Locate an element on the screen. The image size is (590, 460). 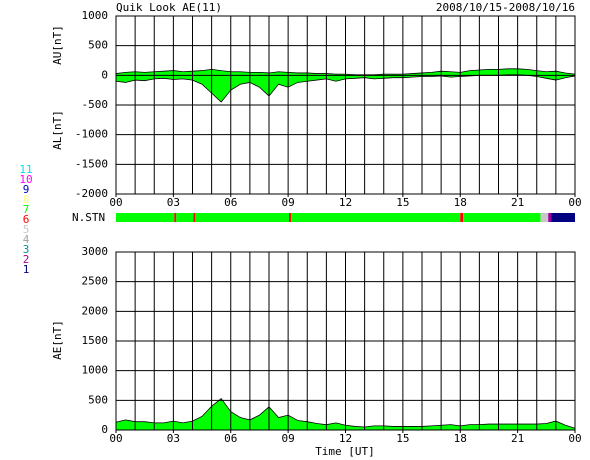
y-tick-label: 2000 is located at coordinates (95, 310).